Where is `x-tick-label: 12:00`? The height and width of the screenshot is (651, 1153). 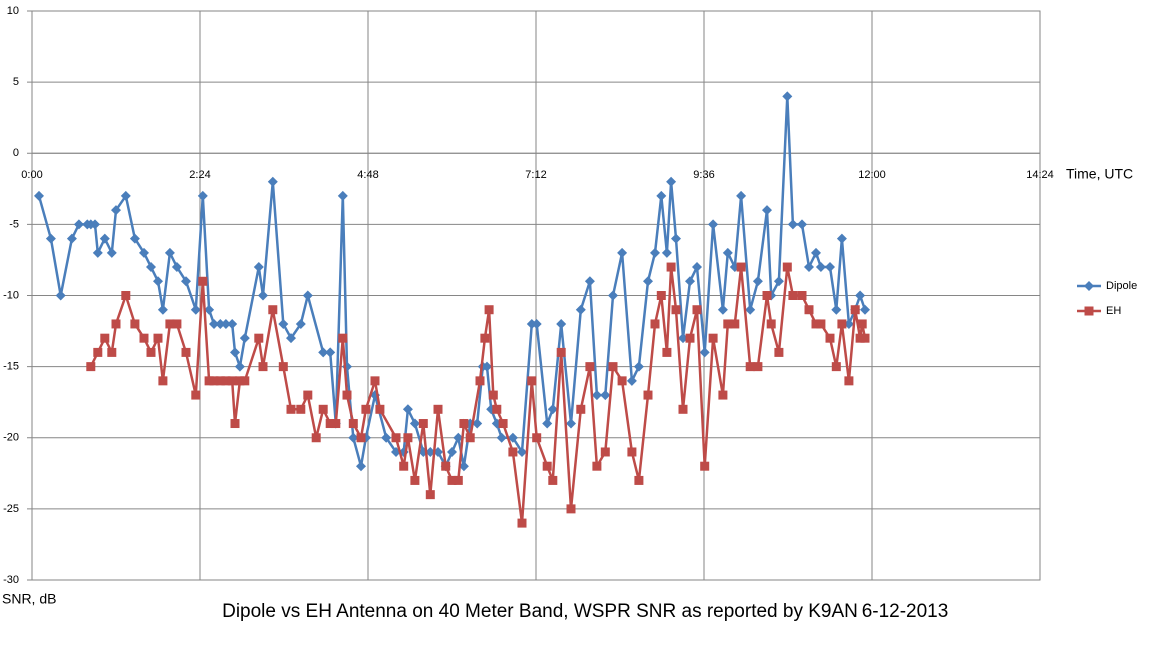 x-tick-label: 12:00 is located at coordinates (872, 175).